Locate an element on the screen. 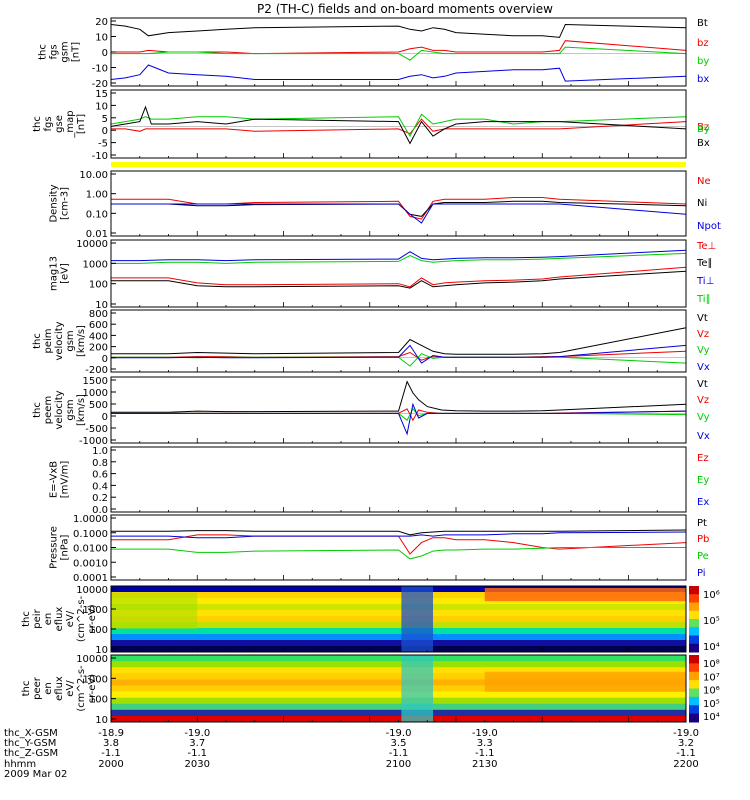  y-axis-label-line: E=-VxB is located at coordinates (54, 479).